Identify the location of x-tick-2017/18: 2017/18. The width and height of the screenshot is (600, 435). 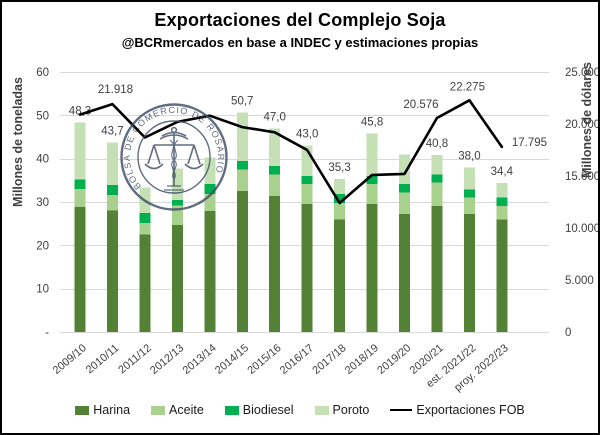
(329, 359).